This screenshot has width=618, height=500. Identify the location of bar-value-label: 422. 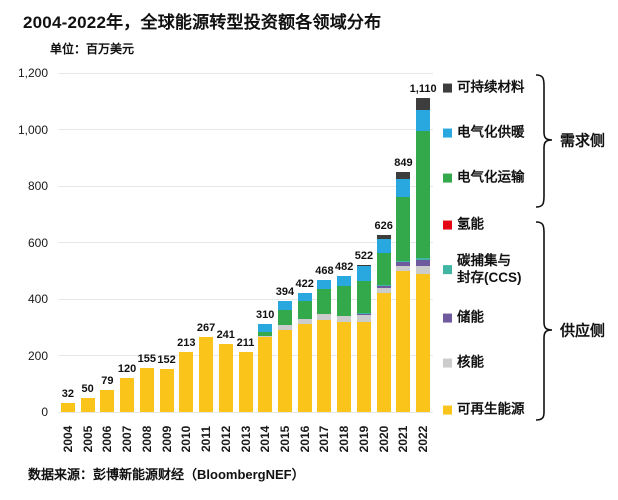
(304, 283).